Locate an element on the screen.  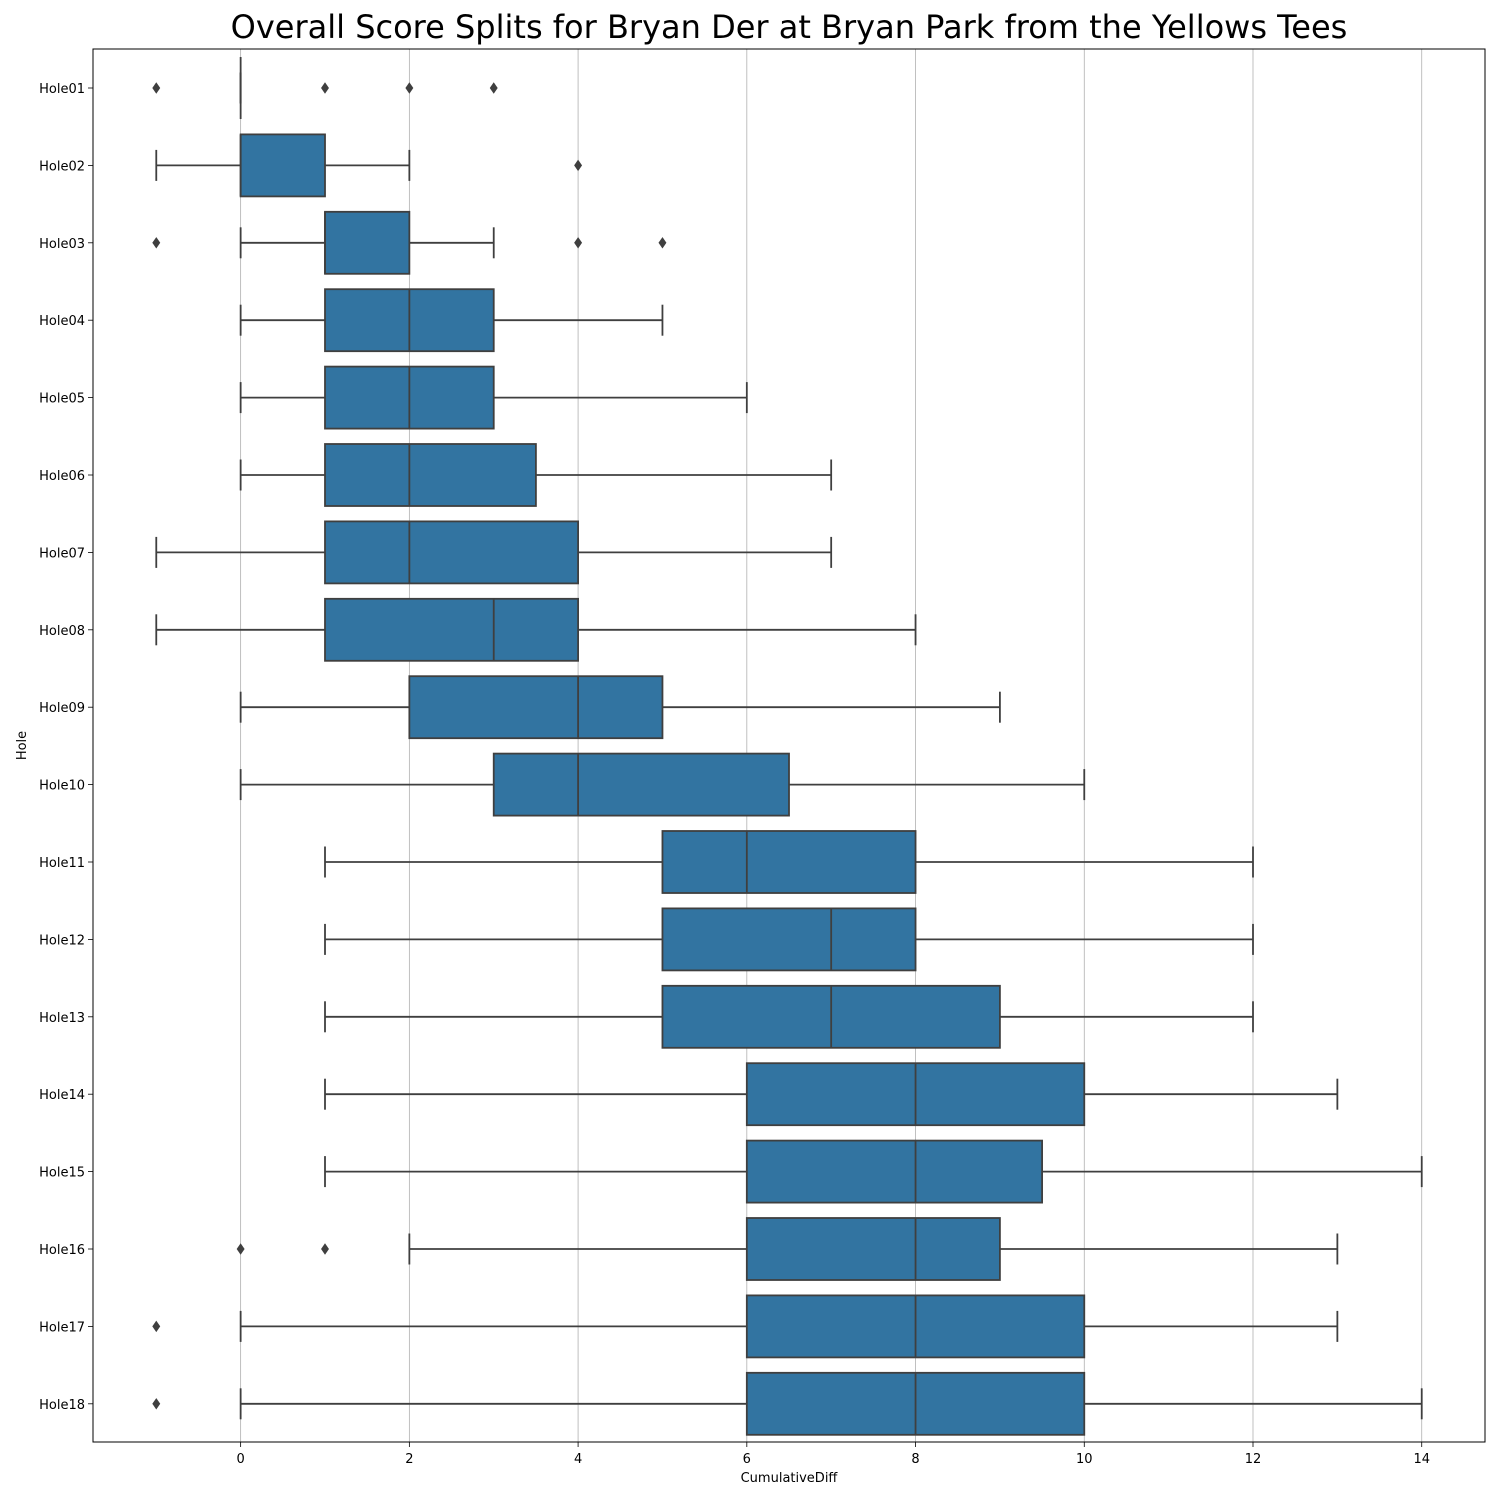
y-tick-label: Hole13 is located at coordinates (62, 1018).